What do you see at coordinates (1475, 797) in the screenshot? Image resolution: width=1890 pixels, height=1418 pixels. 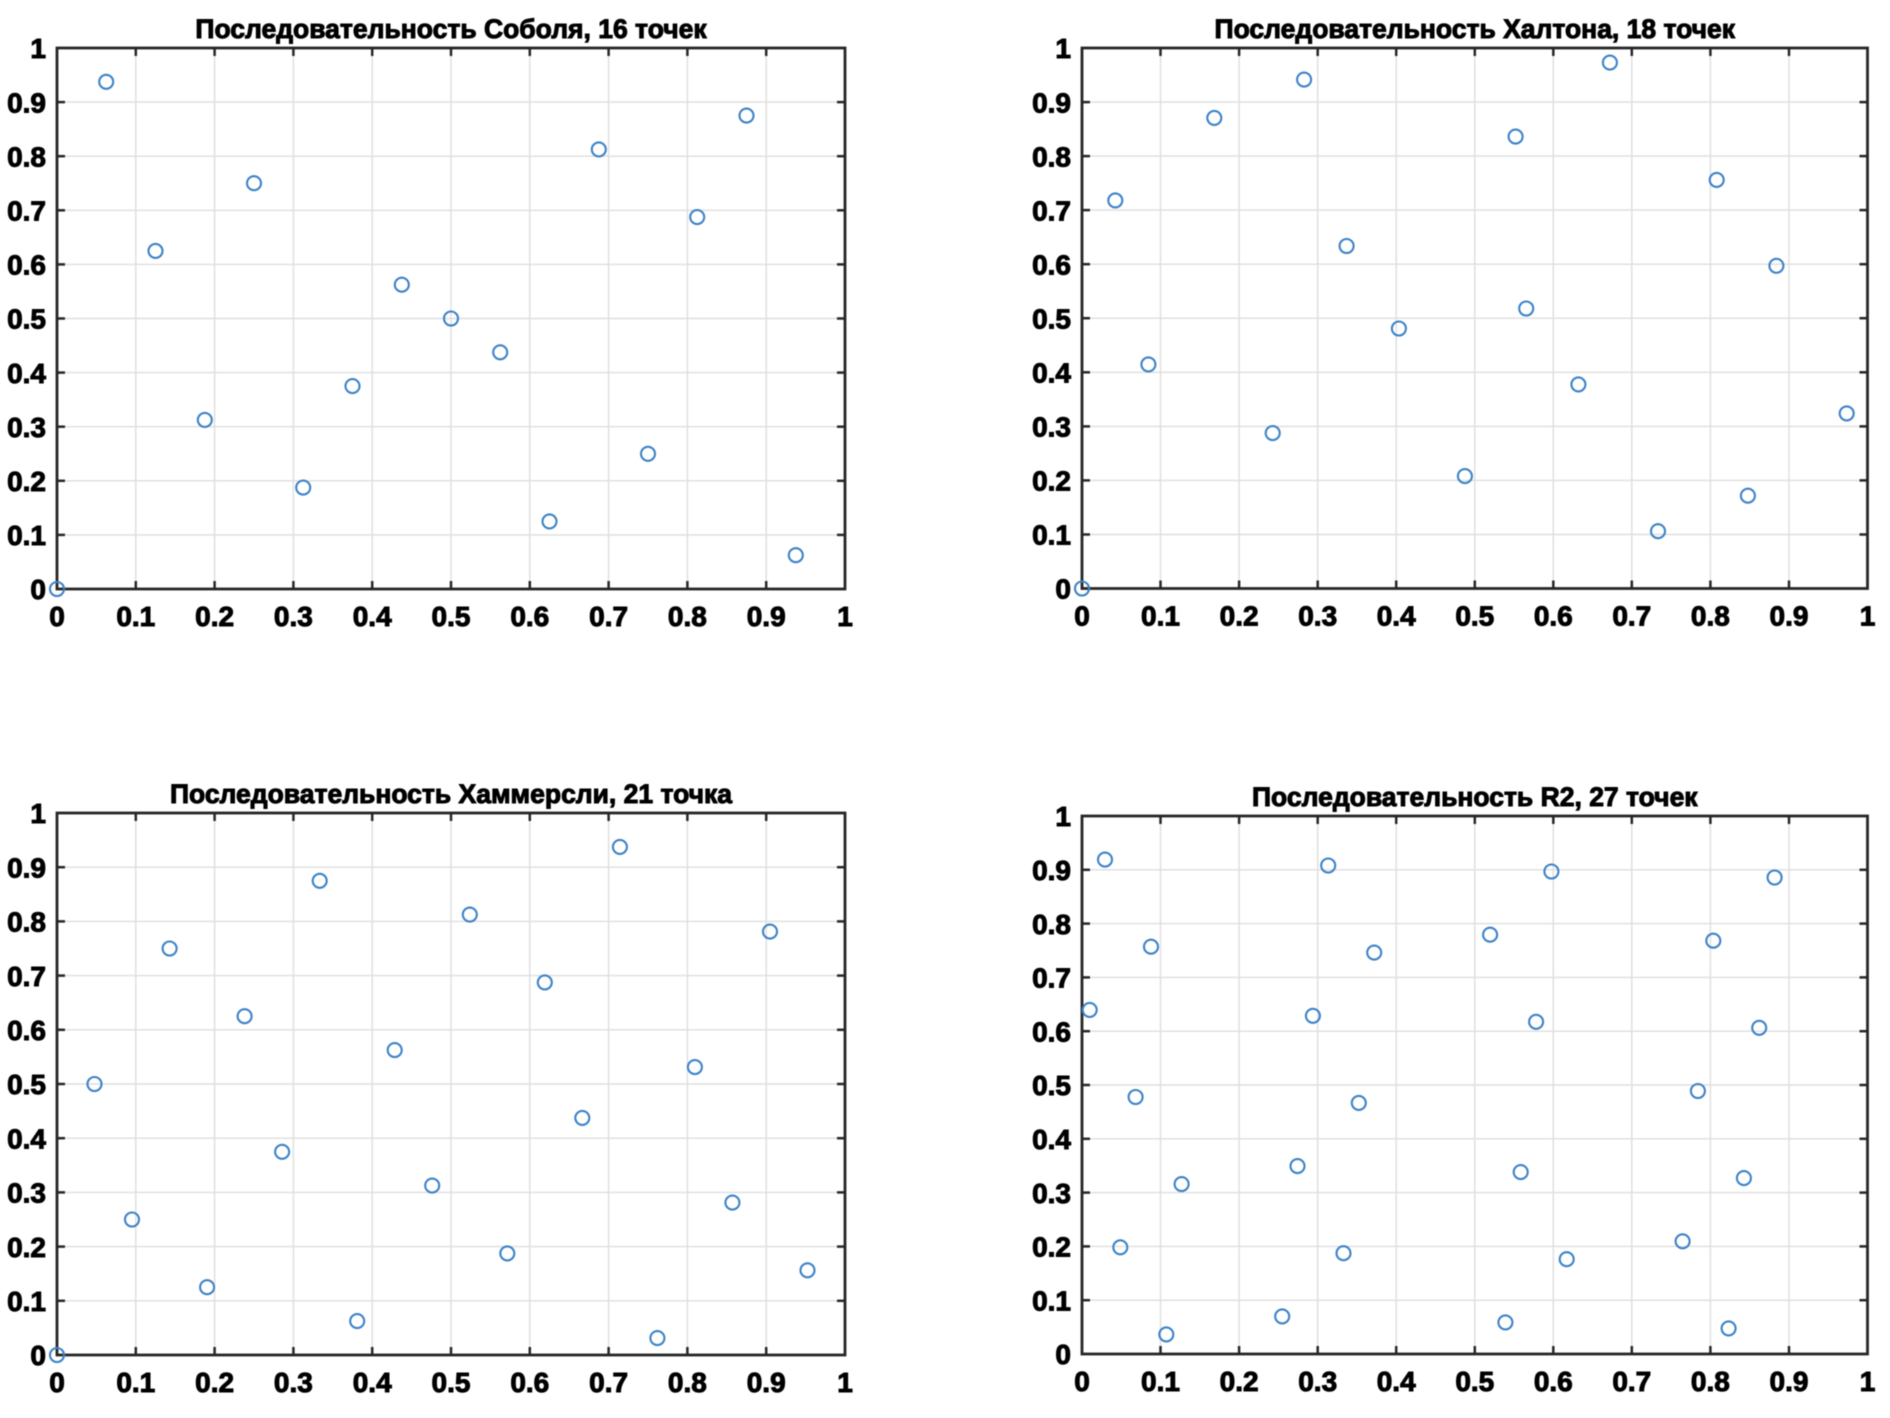 I see `svg-text:Последовательность R2, 27 точе: Последовательность R2, 27 точек` at bounding box center [1475, 797].